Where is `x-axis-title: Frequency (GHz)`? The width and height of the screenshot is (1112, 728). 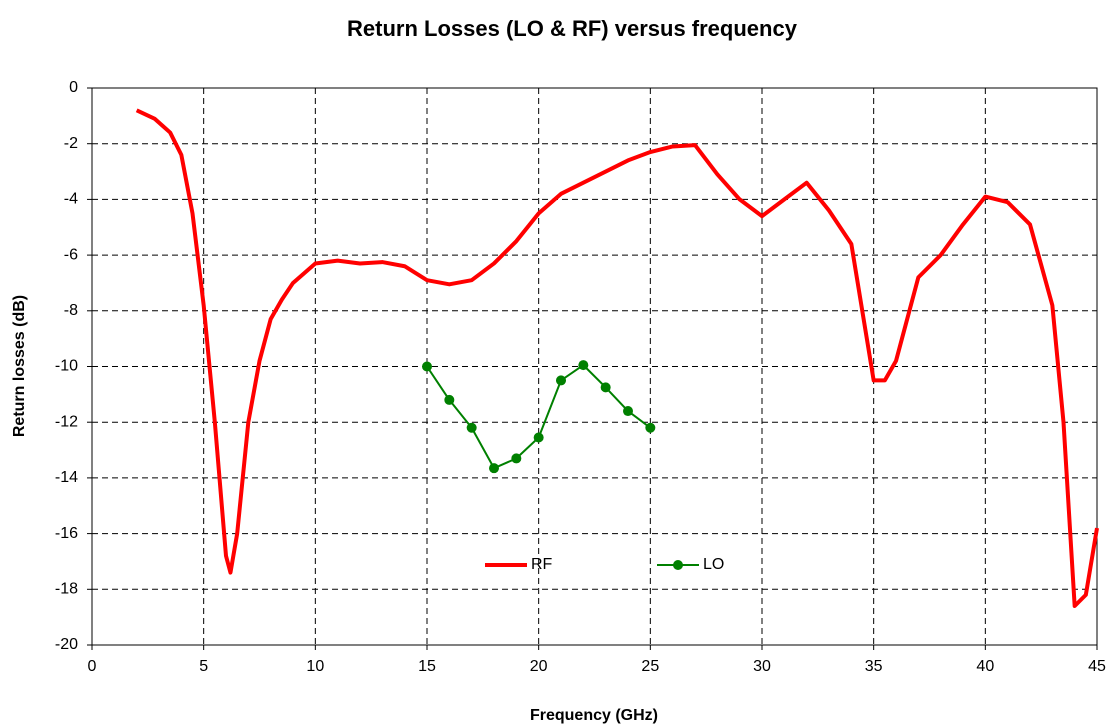 x-axis-title: Frequency (GHz) is located at coordinates (594, 715).